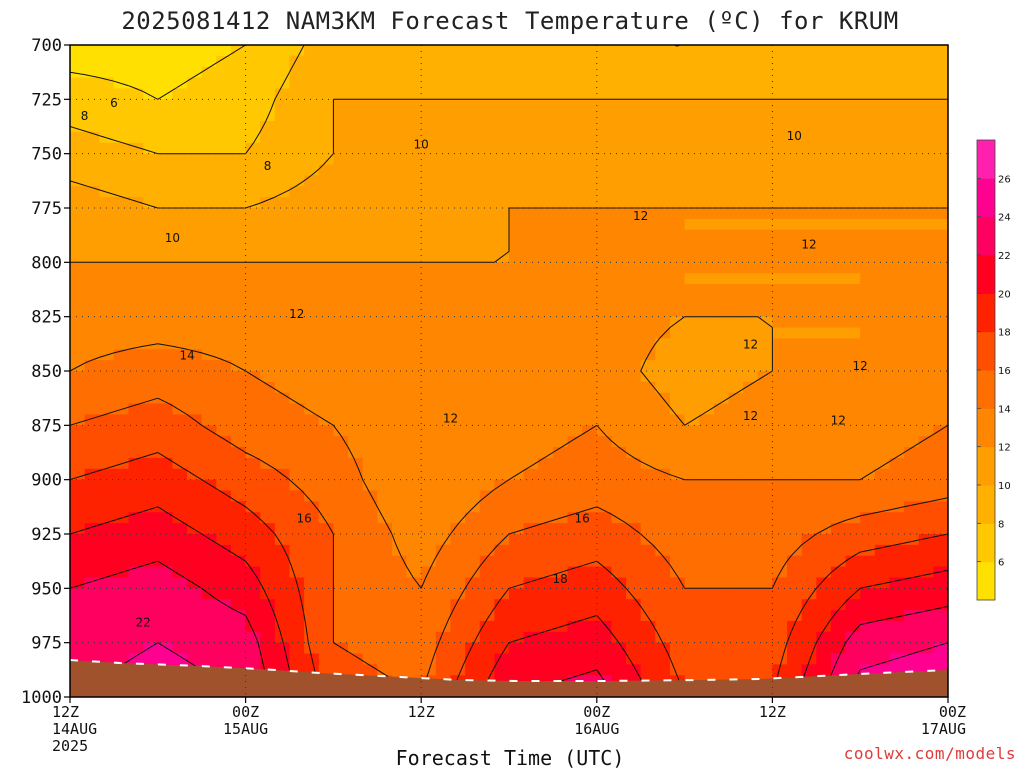  What do you see at coordinates (1001, 524) in the screenshot?
I see `colorbar-tick-label: 8` at bounding box center [1001, 524].